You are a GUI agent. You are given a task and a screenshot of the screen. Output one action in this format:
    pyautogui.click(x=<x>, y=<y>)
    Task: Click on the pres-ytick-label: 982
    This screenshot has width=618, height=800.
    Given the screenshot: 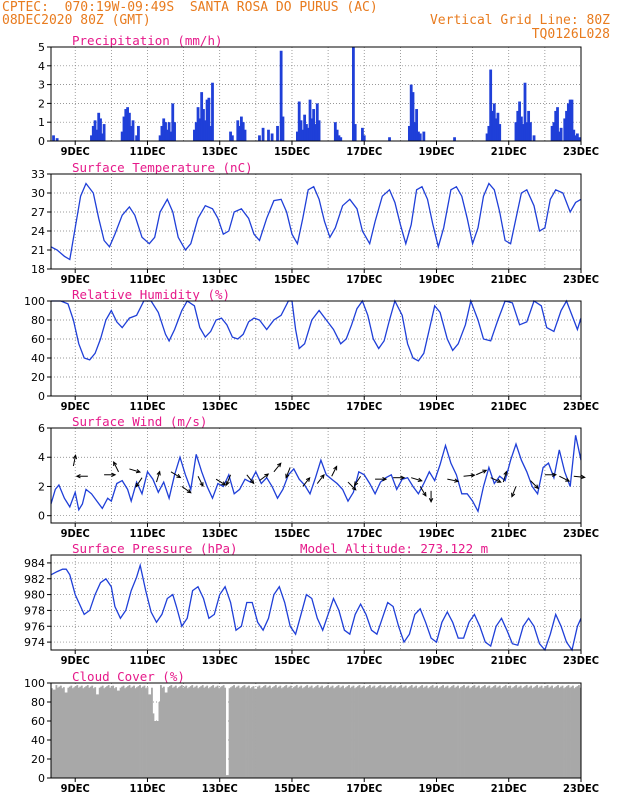 What is the action you would take?
    pyautogui.click(x=34, y=579)
    